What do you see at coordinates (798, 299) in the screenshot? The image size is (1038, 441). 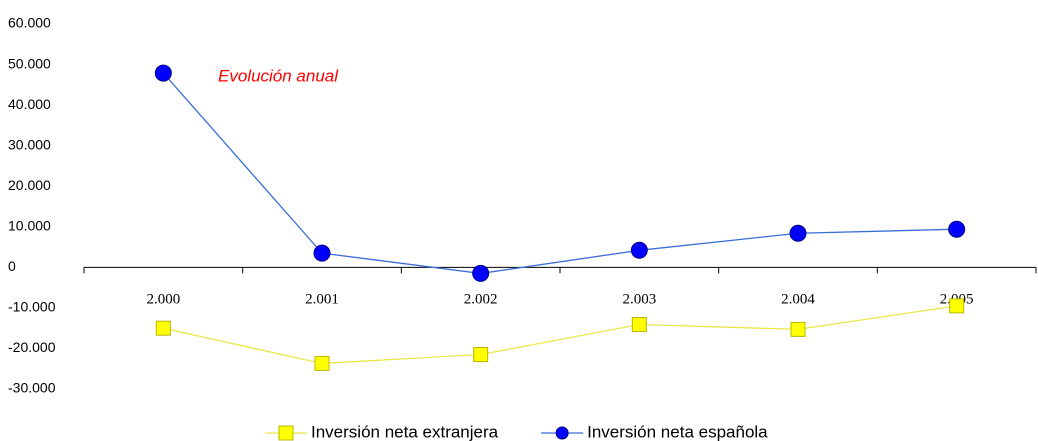 I see `x-tick-label: 2.004` at bounding box center [798, 299].